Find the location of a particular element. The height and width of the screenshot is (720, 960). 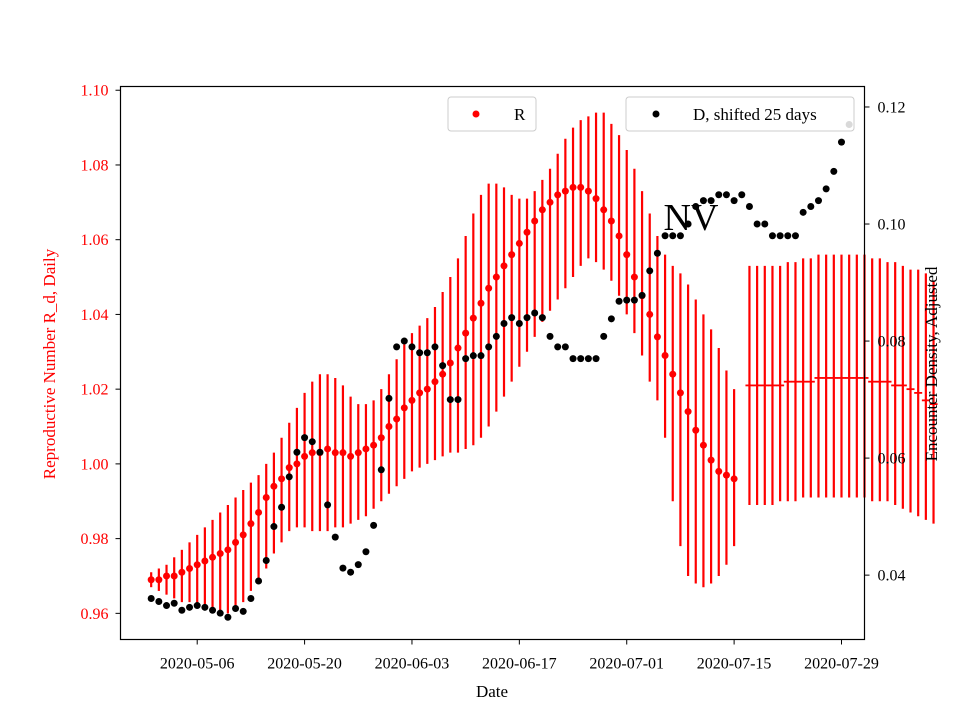

right-y-tick-label: 0.08 is located at coordinates (892, 342).